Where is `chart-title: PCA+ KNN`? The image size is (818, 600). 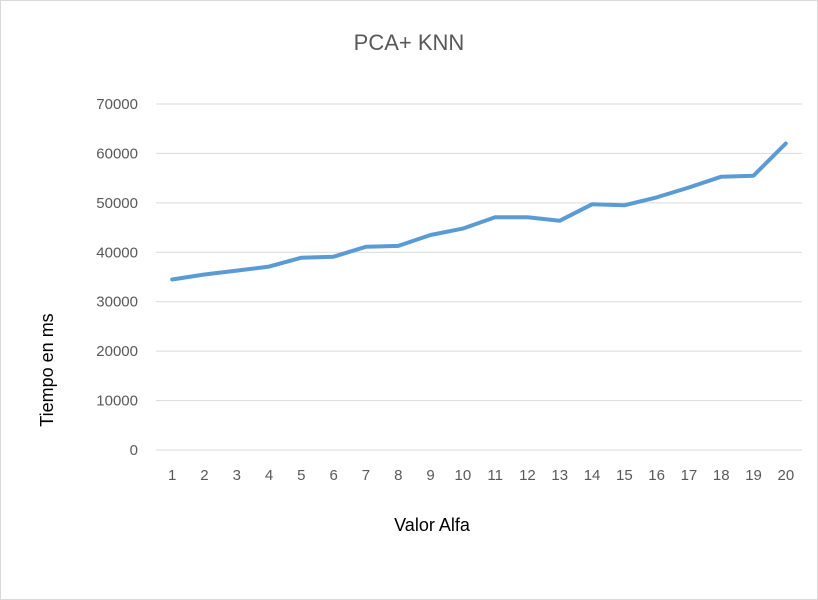 chart-title: PCA+ KNN is located at coordinates (409, 42).